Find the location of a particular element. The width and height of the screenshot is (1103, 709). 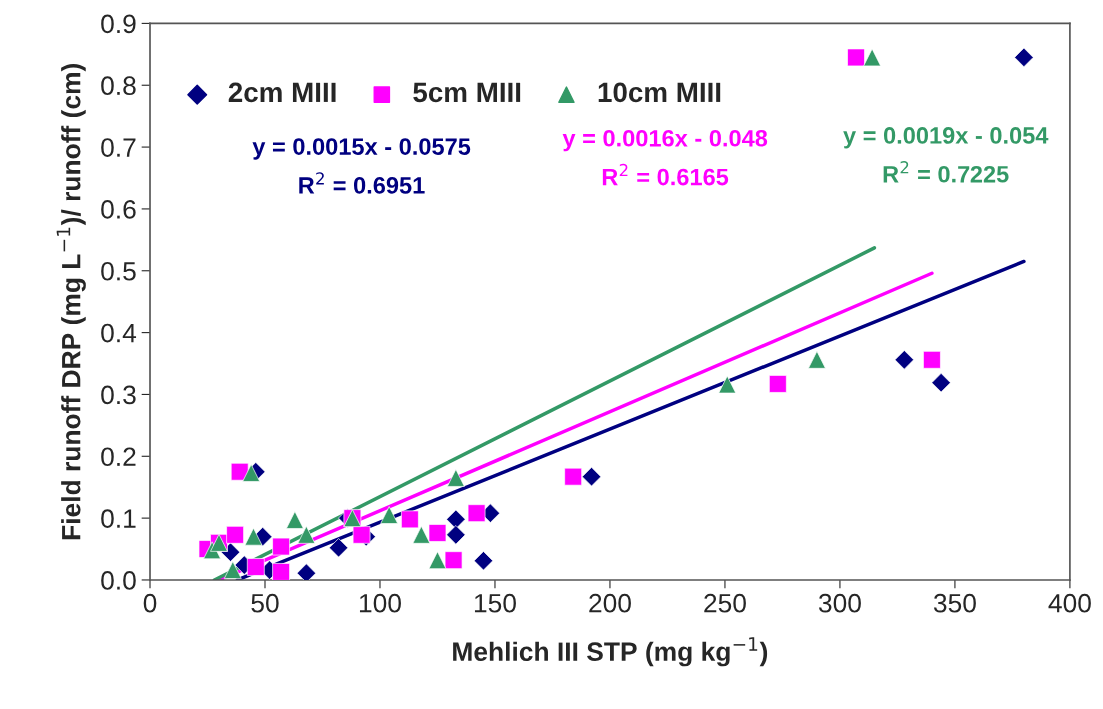

y-tick-label: 0.5 is located at coordinates (118, 271).